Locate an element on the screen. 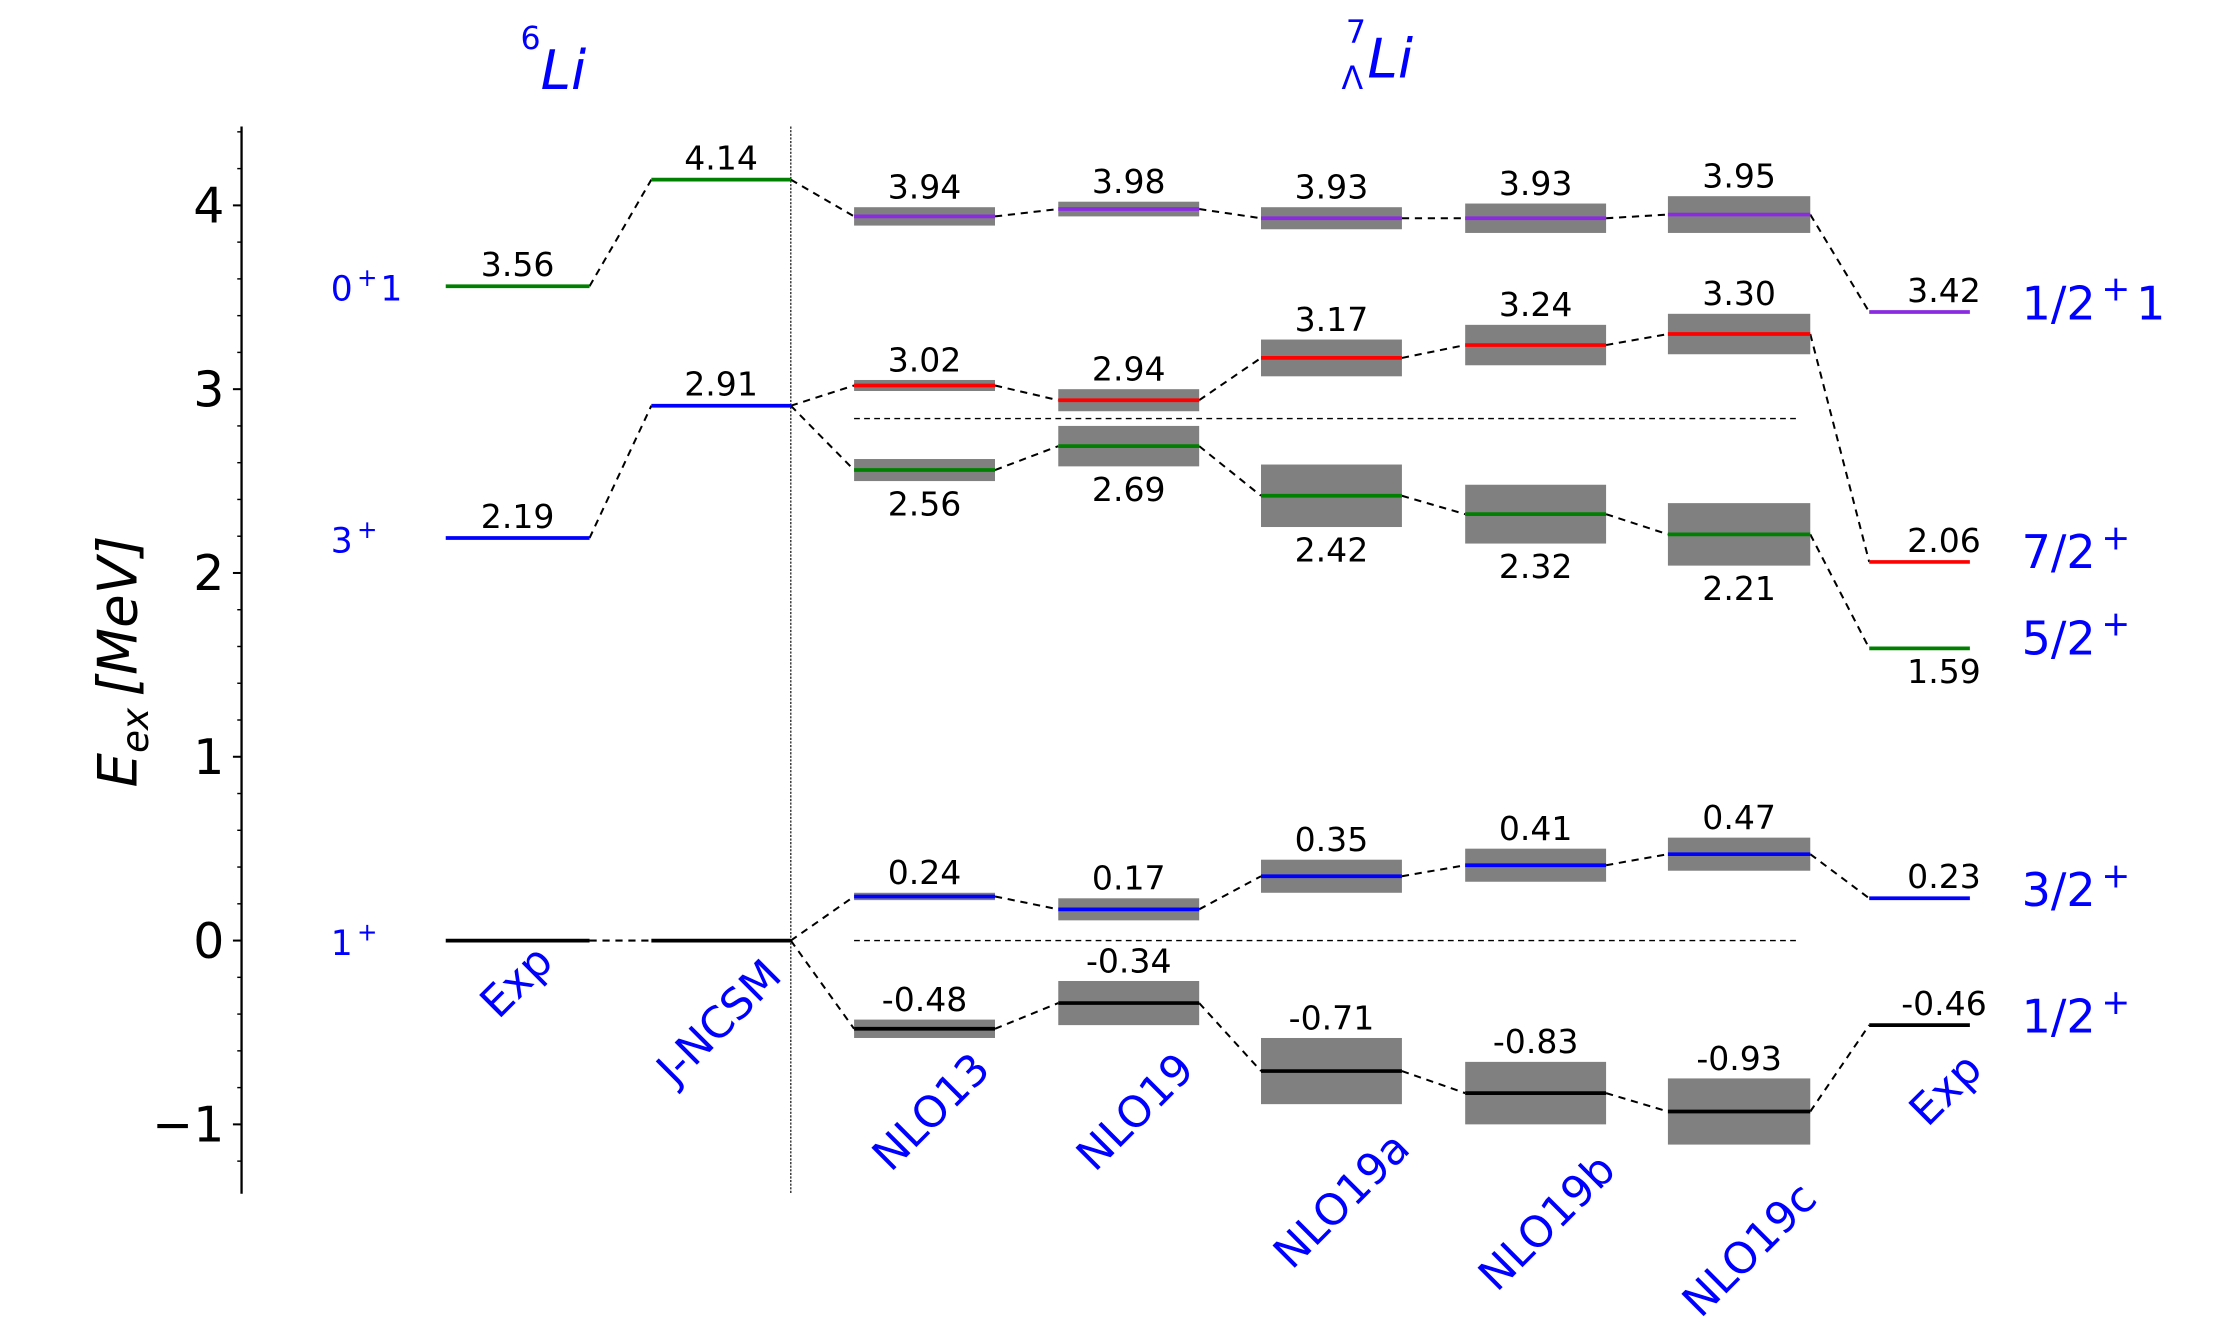  state-label-main: 3/2 is located at coordinates (2059, 890).